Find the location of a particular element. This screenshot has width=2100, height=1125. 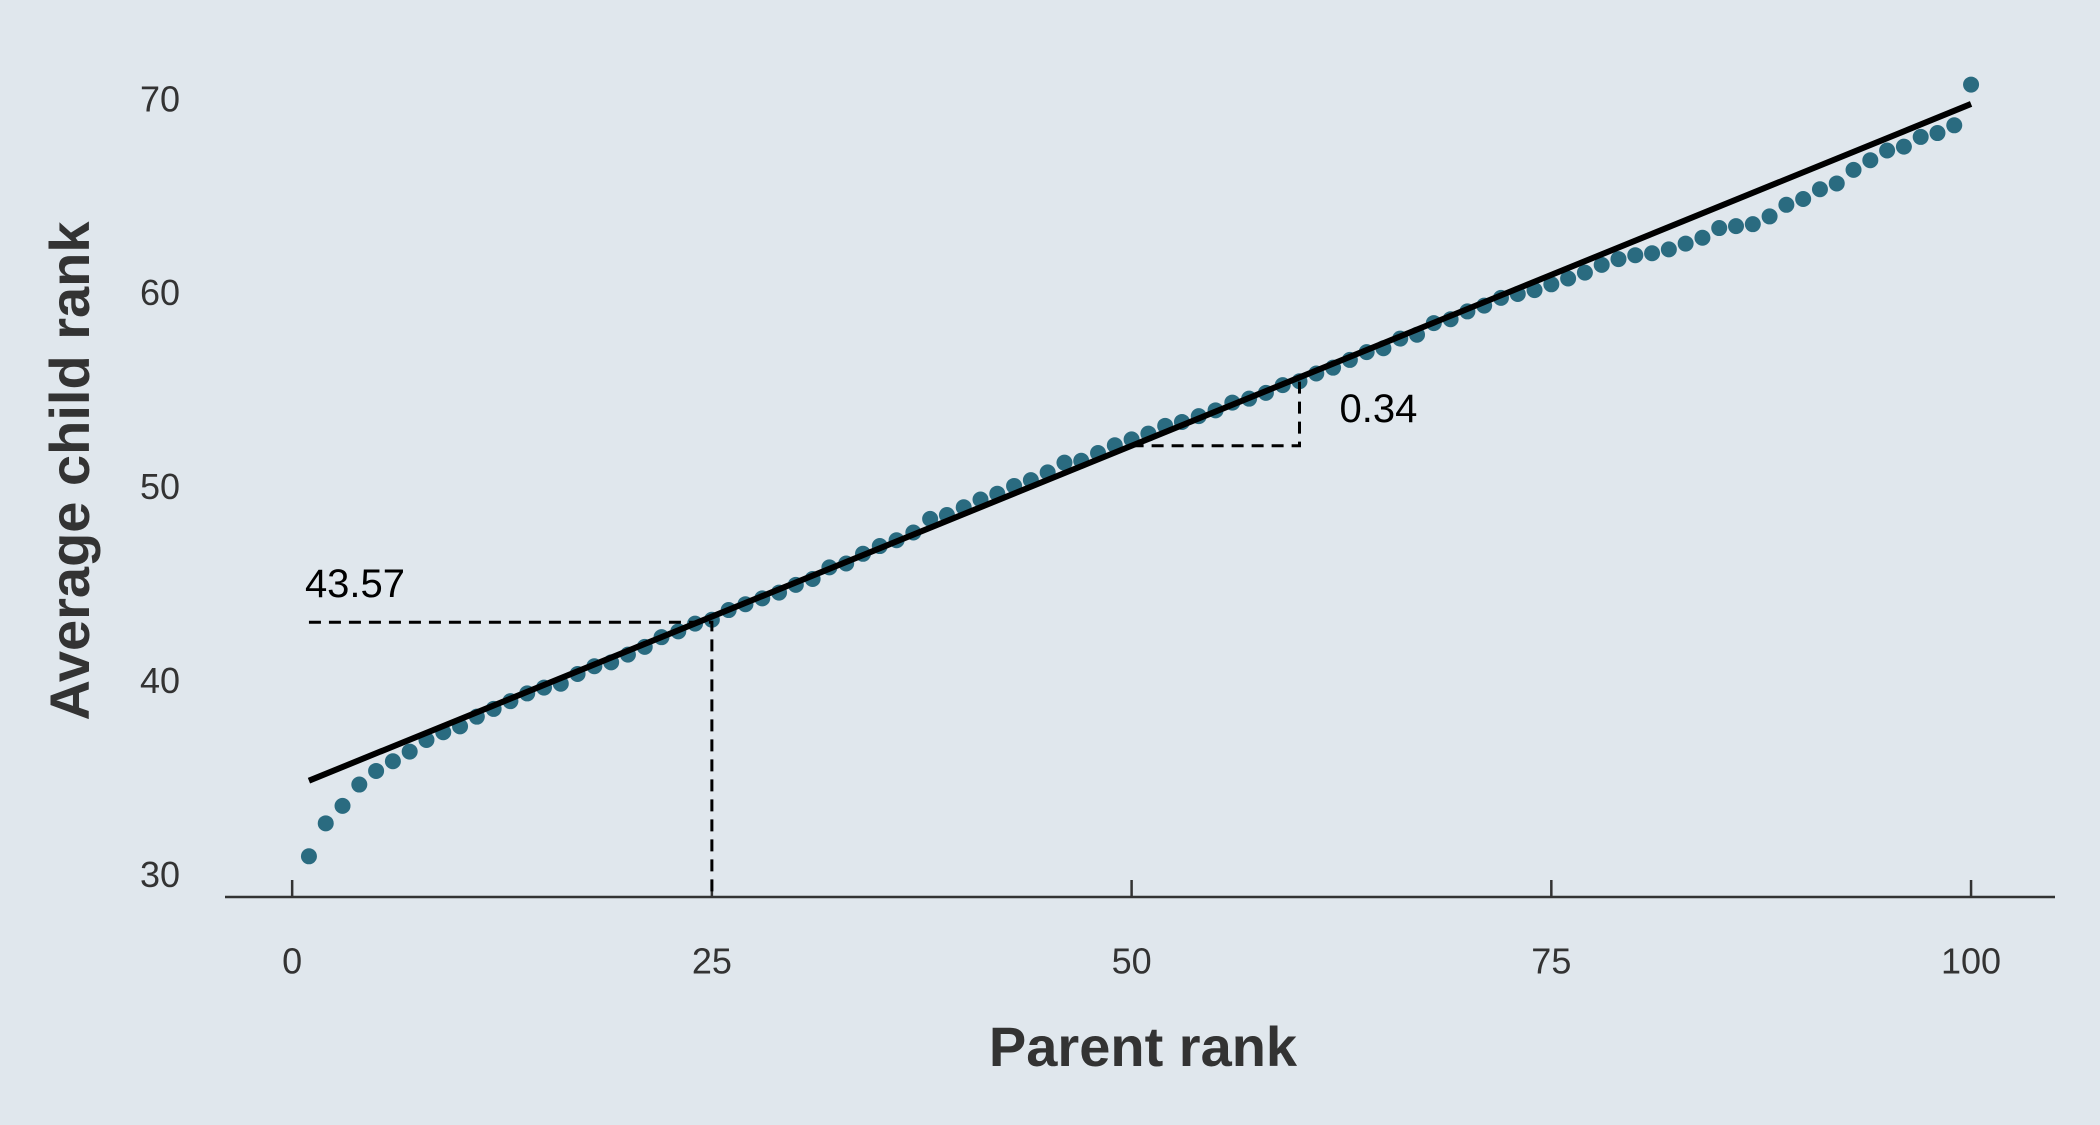

x-axis-label: Parent rank is located at coordinates (1143, 1046).